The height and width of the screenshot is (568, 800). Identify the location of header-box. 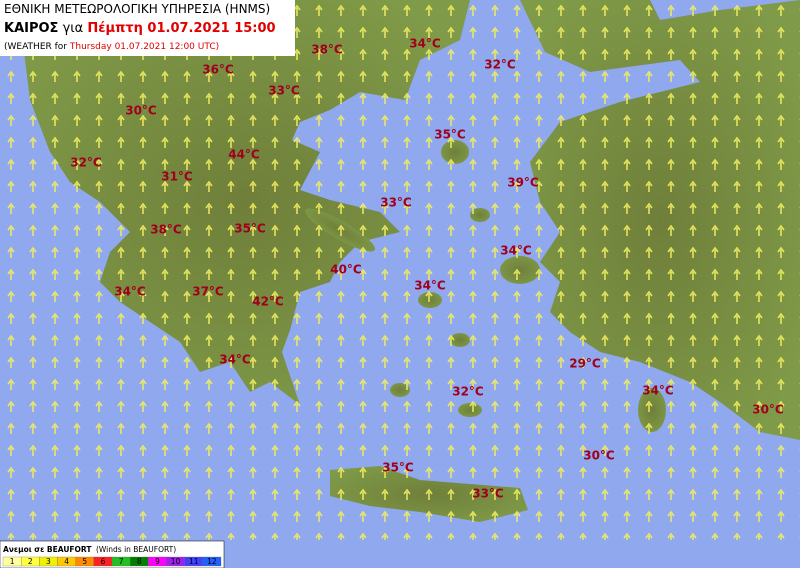
(147, 28).